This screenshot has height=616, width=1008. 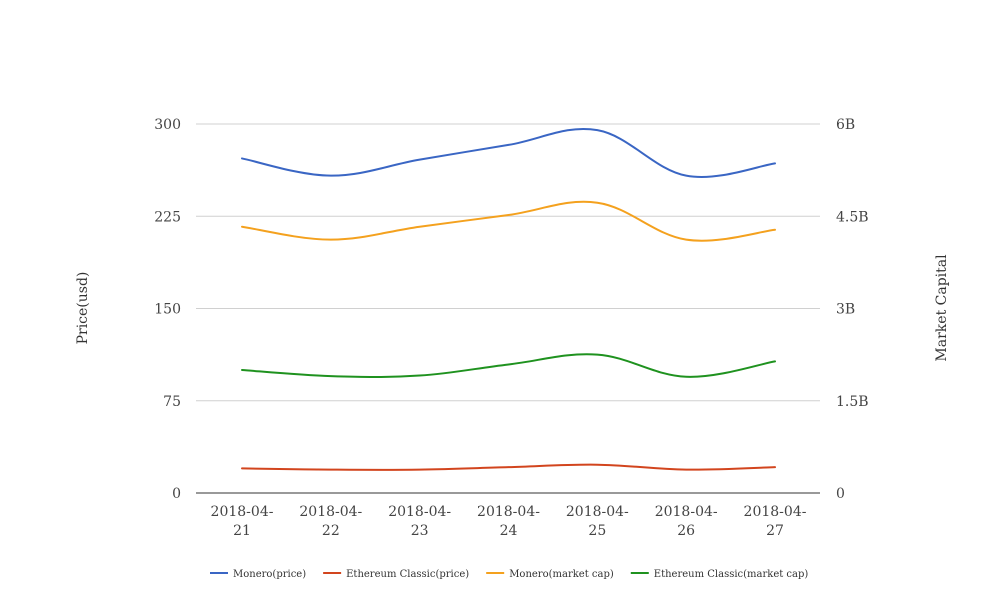 I want to click on left-tick-label: 75, so click(x=172, y=402).